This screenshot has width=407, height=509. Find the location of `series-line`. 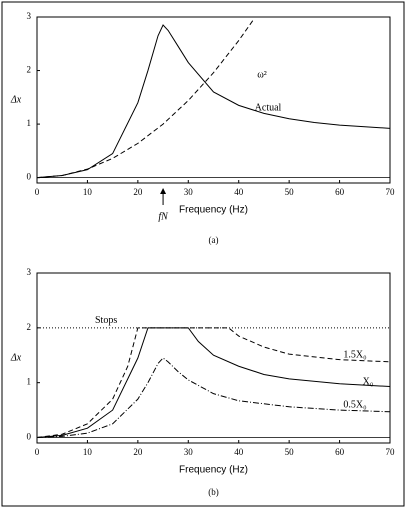

series-line is located at coordinates (213, 398).